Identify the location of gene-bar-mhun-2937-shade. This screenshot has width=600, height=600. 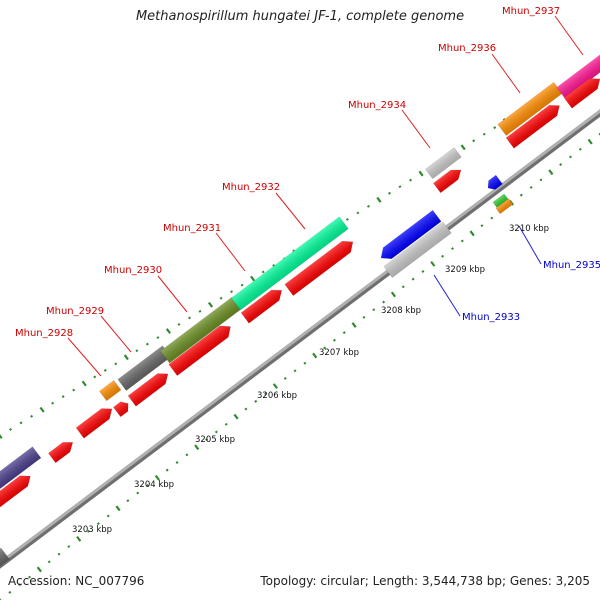
(578, 75).